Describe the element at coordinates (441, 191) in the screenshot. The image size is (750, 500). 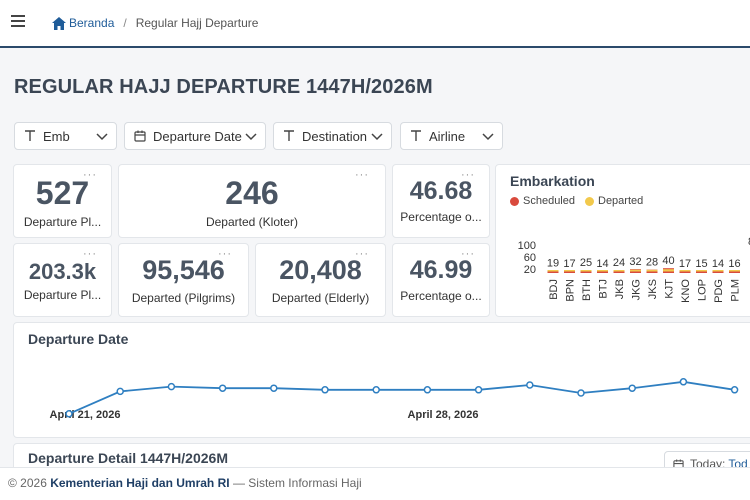
I see `kpi-value: 46.68` at that location.